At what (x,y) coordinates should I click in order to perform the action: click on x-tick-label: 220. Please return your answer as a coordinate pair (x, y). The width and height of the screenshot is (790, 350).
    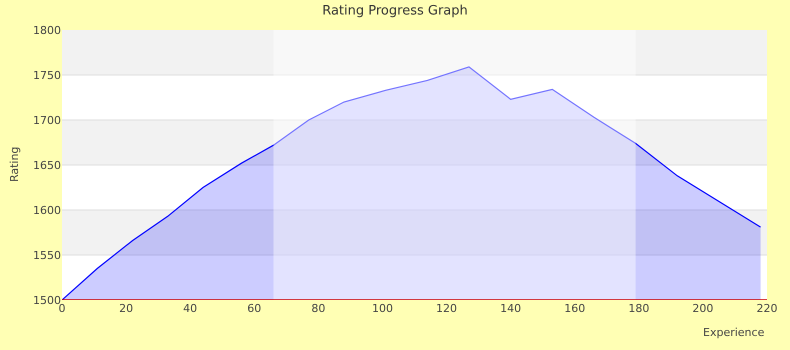
    Looking at the image, I should click on (767, 308).